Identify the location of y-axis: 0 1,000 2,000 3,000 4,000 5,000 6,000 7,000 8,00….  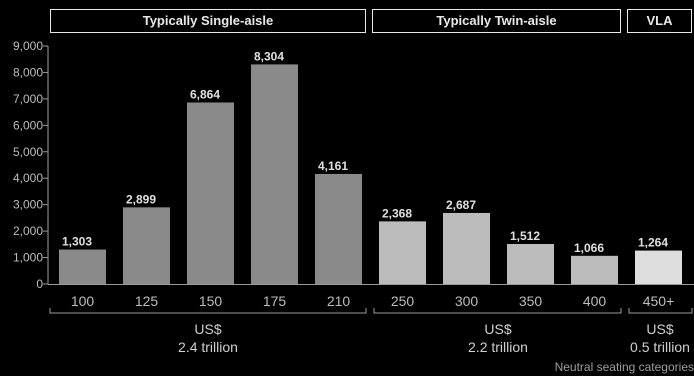
(31, 165).